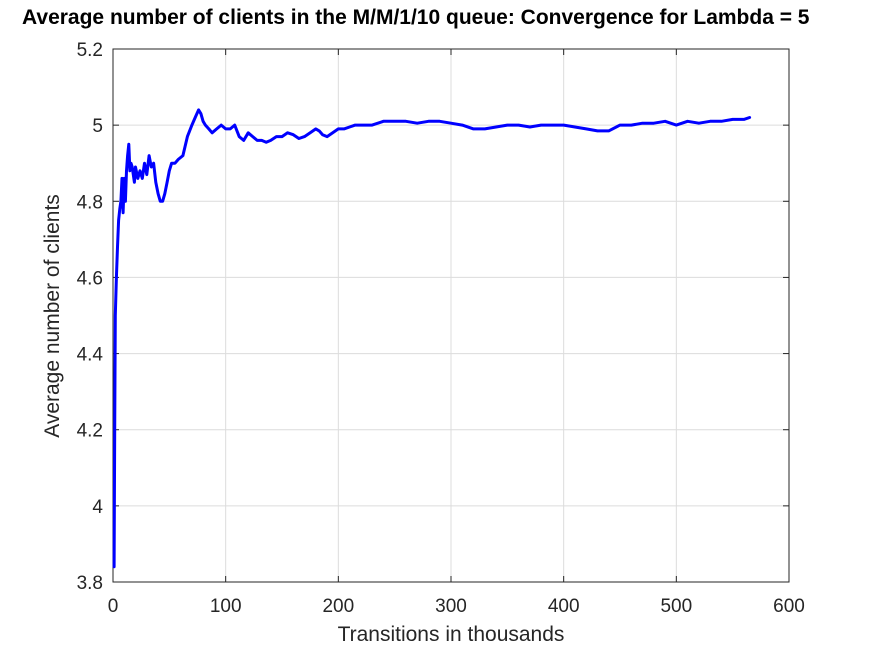 Image resolution: width=872 pixels, height=654 pixels. I want to click on y-axis-label: Average number of clients, so click(52, 316).